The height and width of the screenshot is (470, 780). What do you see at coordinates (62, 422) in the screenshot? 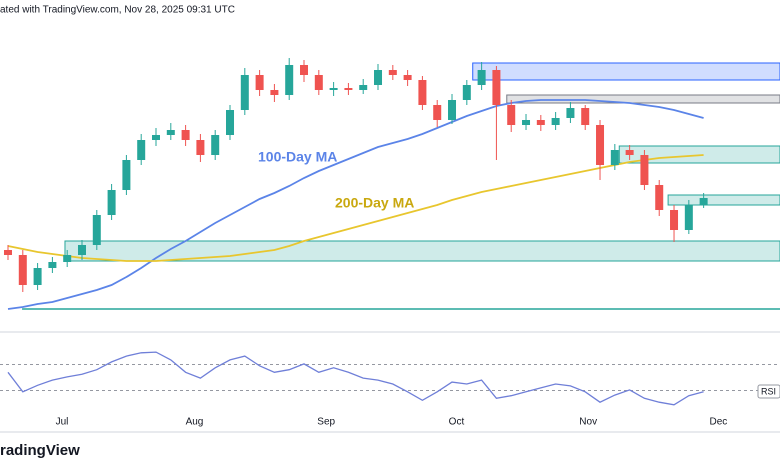
I see `x-tick-label: Jul` at bounding box center [62, 422].